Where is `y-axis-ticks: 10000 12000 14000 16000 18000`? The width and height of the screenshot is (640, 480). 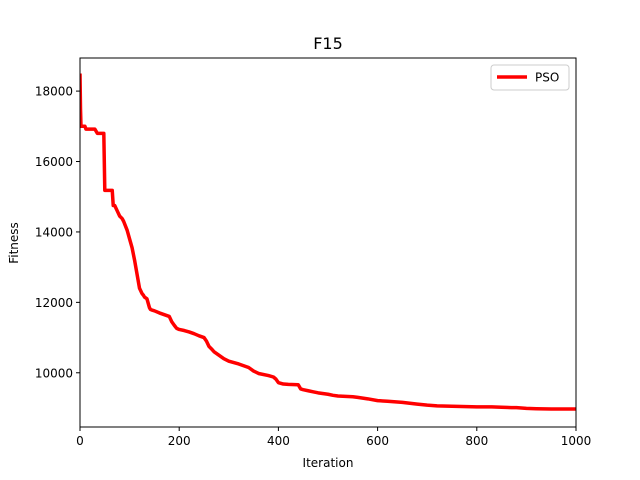 y-axis-ticks: 10000 12000 14000 16000 18000 is located at coordinates (57, 232).